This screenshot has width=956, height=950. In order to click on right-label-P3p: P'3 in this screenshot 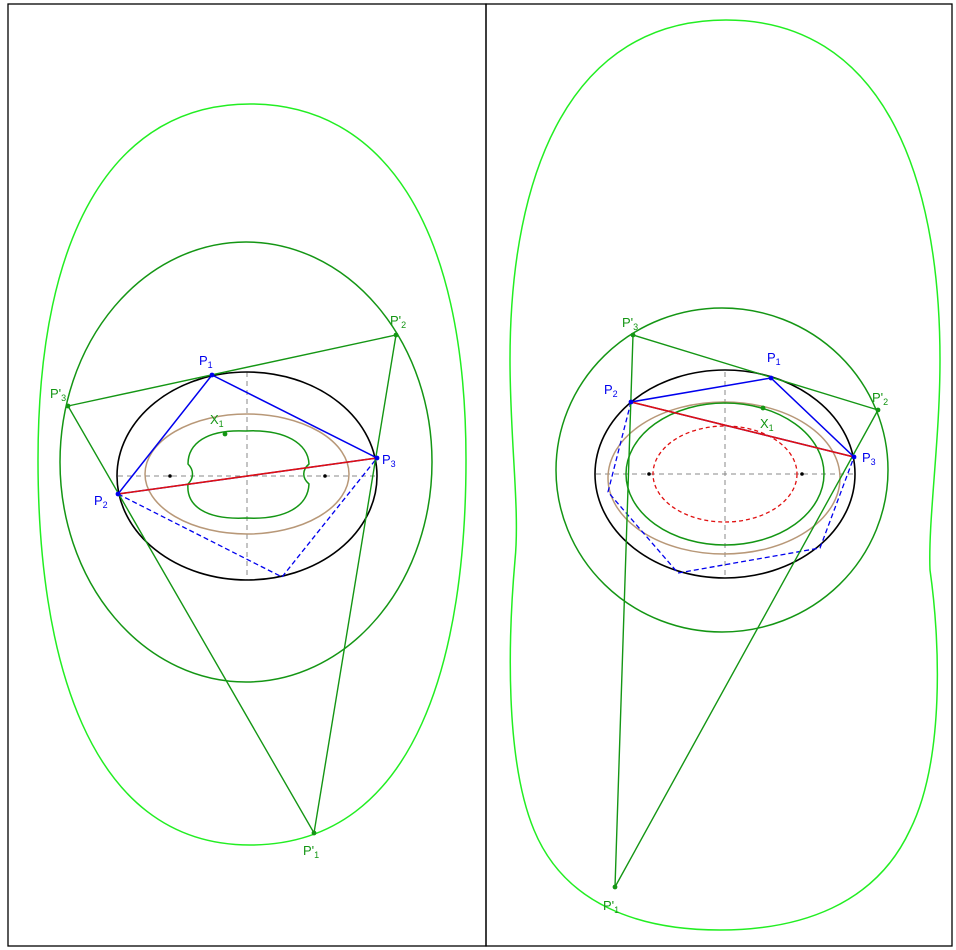, I will do `click(630, 323)`.